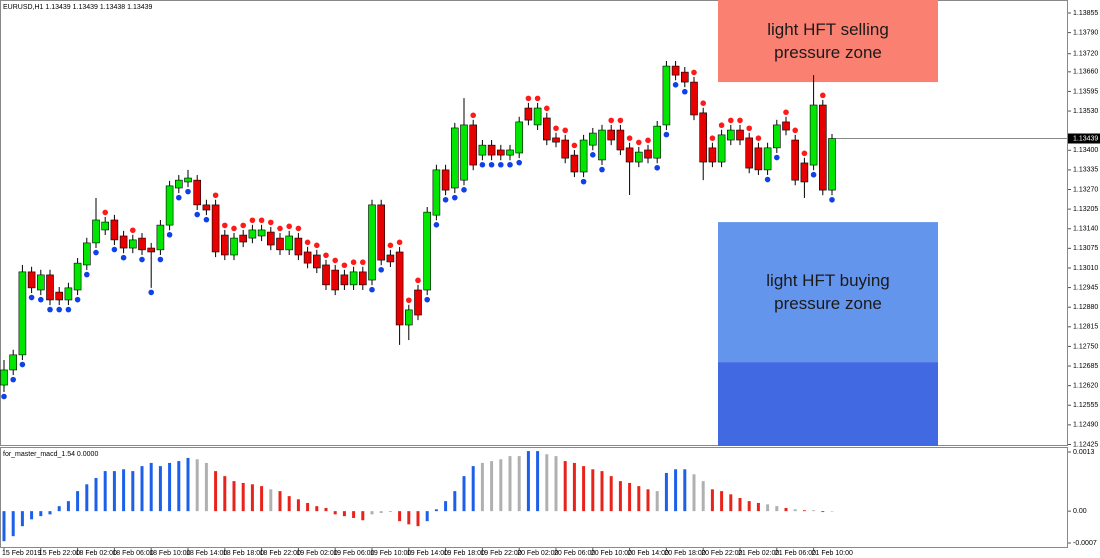 Image resolution: width=1100 pixels, height=558 pixels. I want to click on indicator-title: for_master_macd_1.54 0.0000, so click(50, 454).